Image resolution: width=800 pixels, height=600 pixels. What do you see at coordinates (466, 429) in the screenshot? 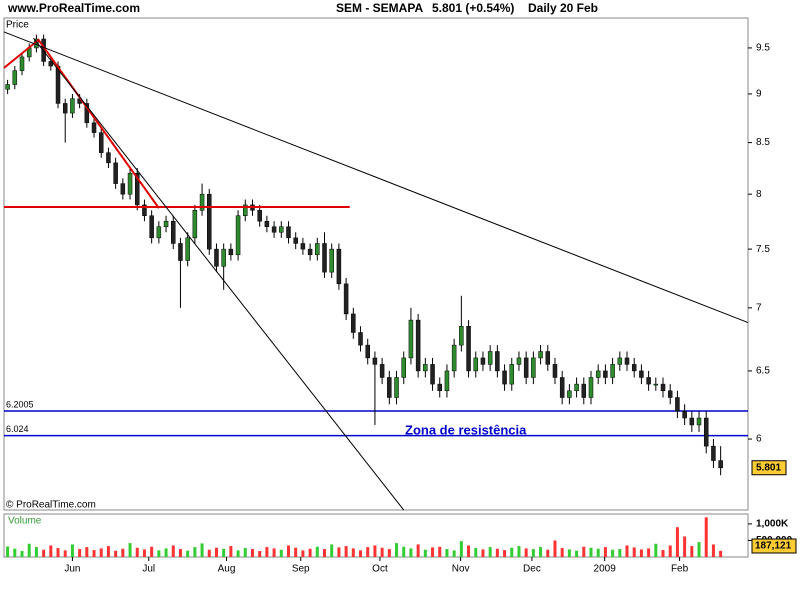
I see `annotation: Zona de resistência` at bounding box center [466, 429].